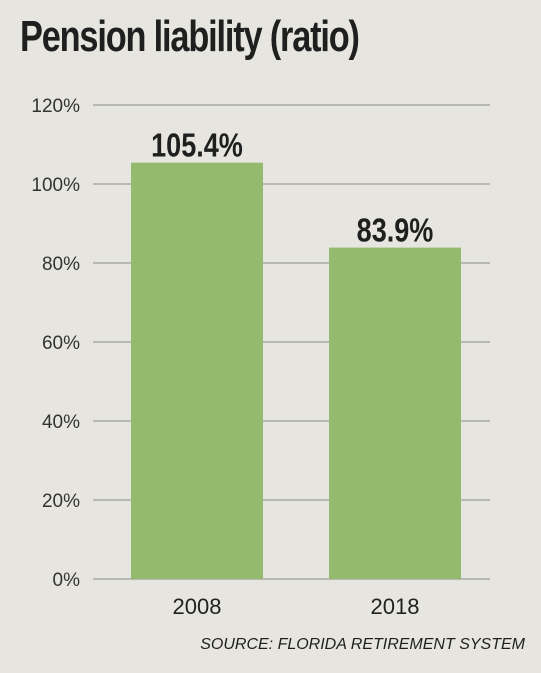 This screenshot has width=541, height=673. I want to click on bar-value-labels: 105.4% 83.9%, so click(292, 188).